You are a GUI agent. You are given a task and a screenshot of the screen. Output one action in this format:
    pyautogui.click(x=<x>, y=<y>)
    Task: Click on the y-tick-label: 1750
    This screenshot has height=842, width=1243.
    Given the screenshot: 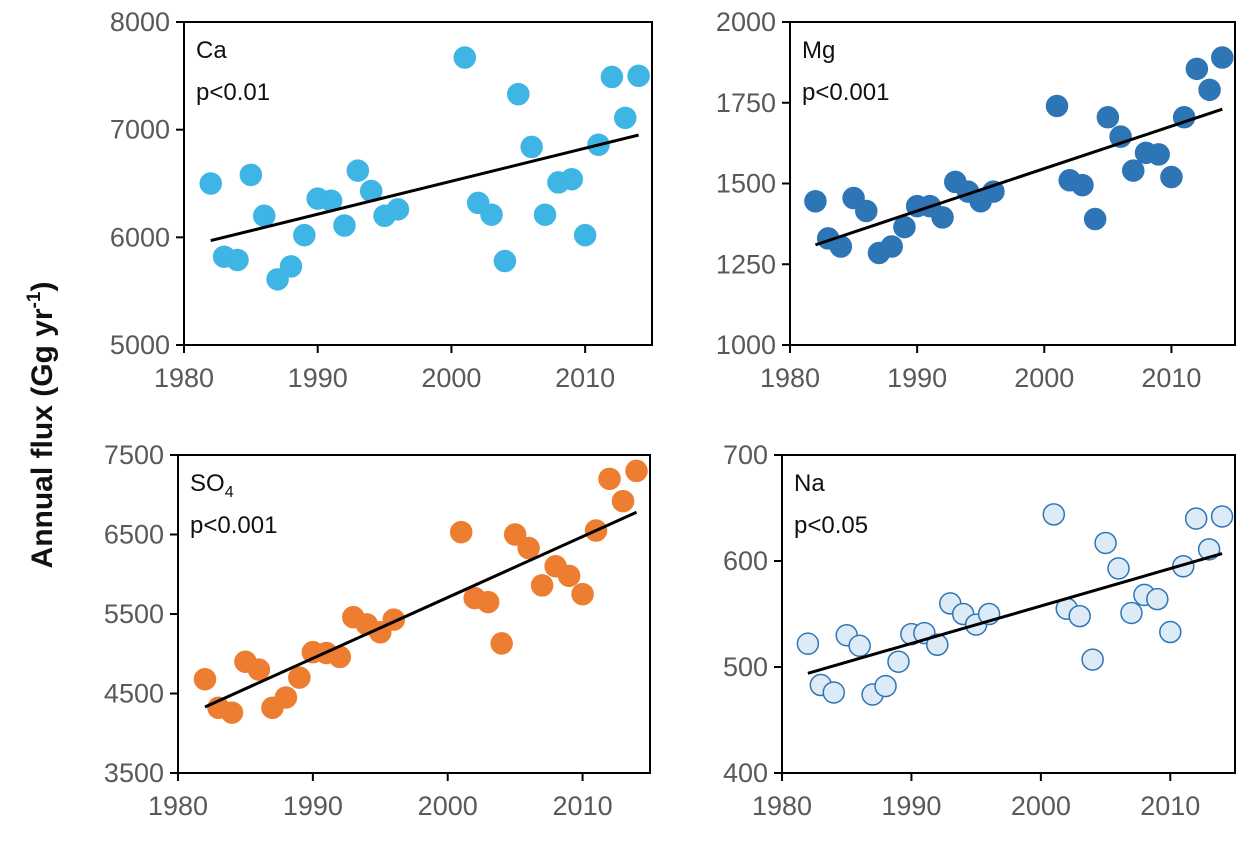 What is the action you would take?
    pyautogui.click(x=746, y=103)
    